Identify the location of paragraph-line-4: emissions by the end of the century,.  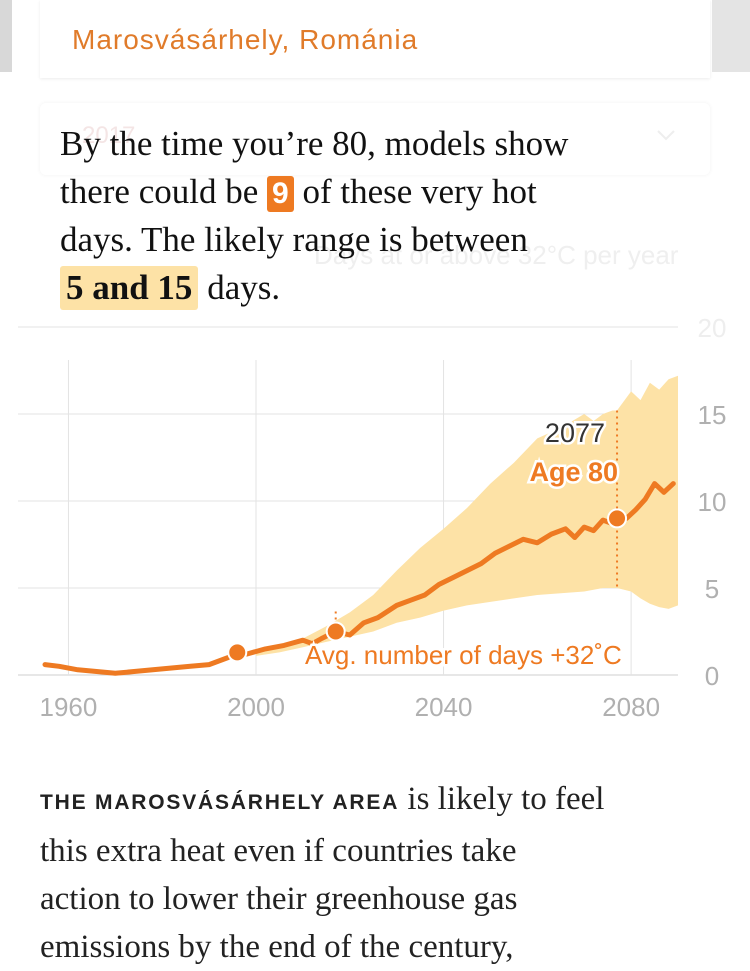
(277, 947).